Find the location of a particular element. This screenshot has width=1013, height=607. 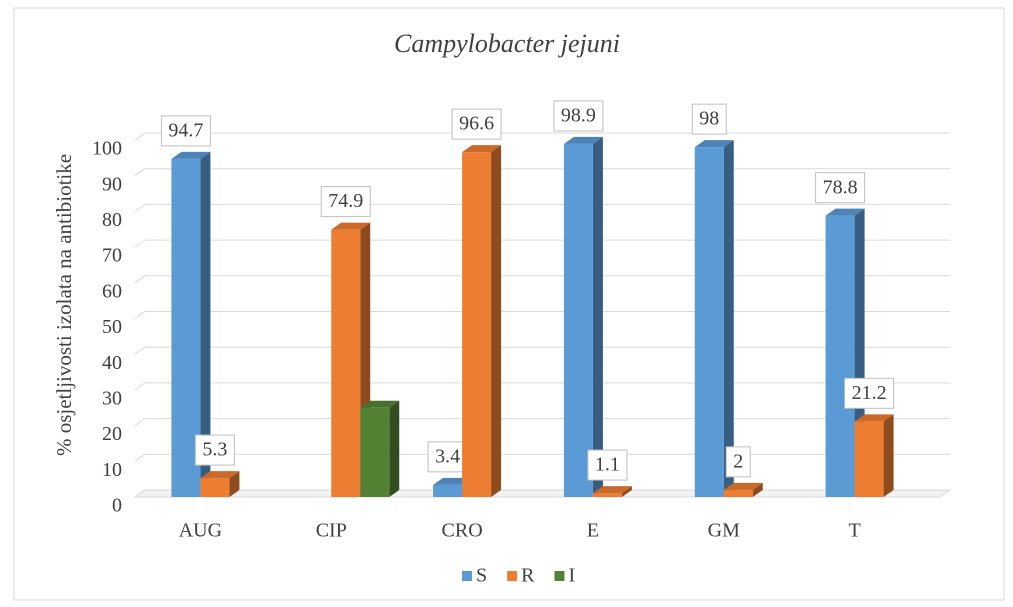

y-tick-label: 20 is located at coordinates (112, 434).